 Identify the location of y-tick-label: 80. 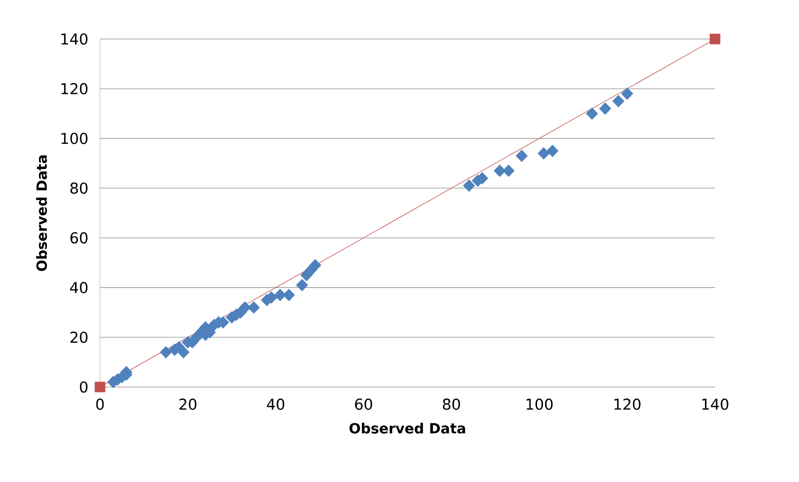
(79, 188).